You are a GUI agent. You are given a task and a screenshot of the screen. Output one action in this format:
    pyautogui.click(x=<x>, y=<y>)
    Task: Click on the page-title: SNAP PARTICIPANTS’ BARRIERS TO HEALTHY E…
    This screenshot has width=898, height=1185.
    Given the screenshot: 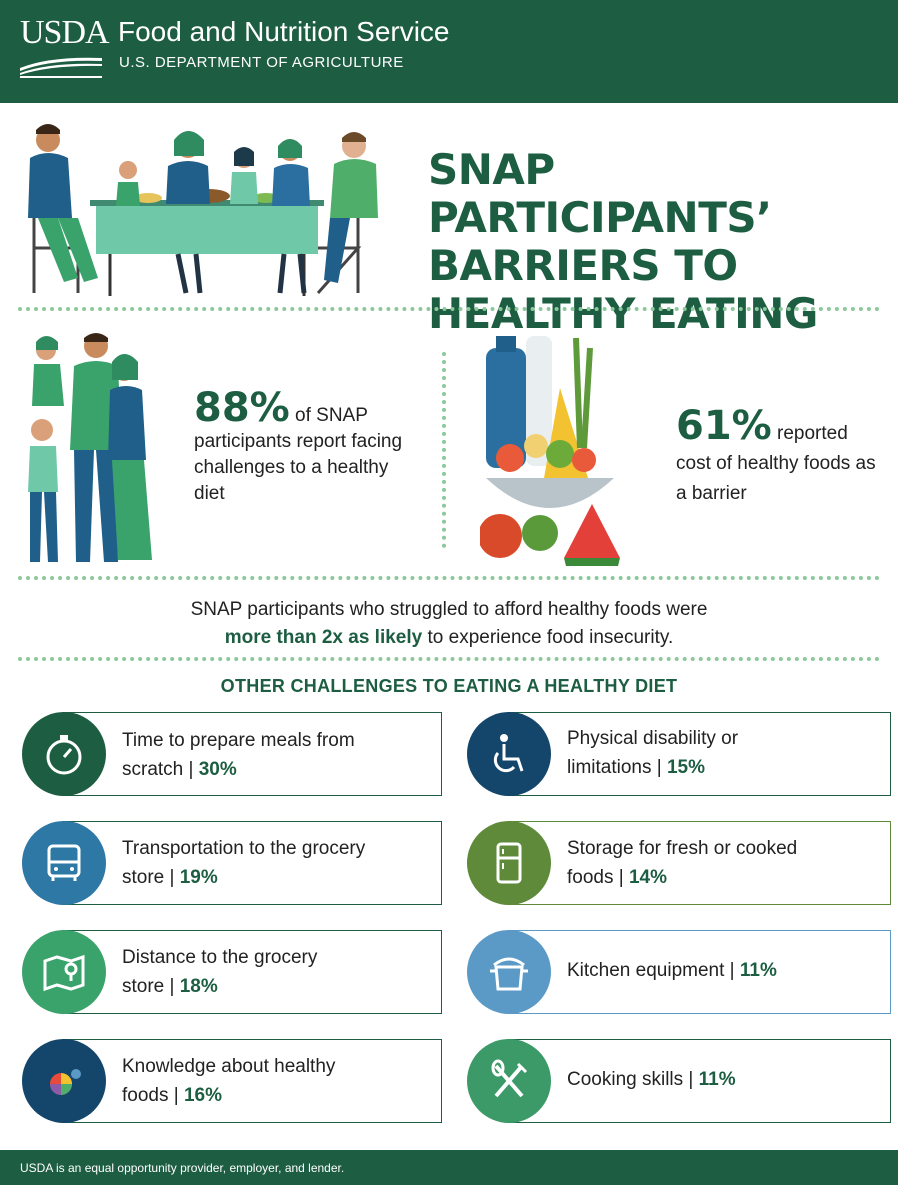 What is the action you would take?
    pyautogui.click(x=658, y=242)
    